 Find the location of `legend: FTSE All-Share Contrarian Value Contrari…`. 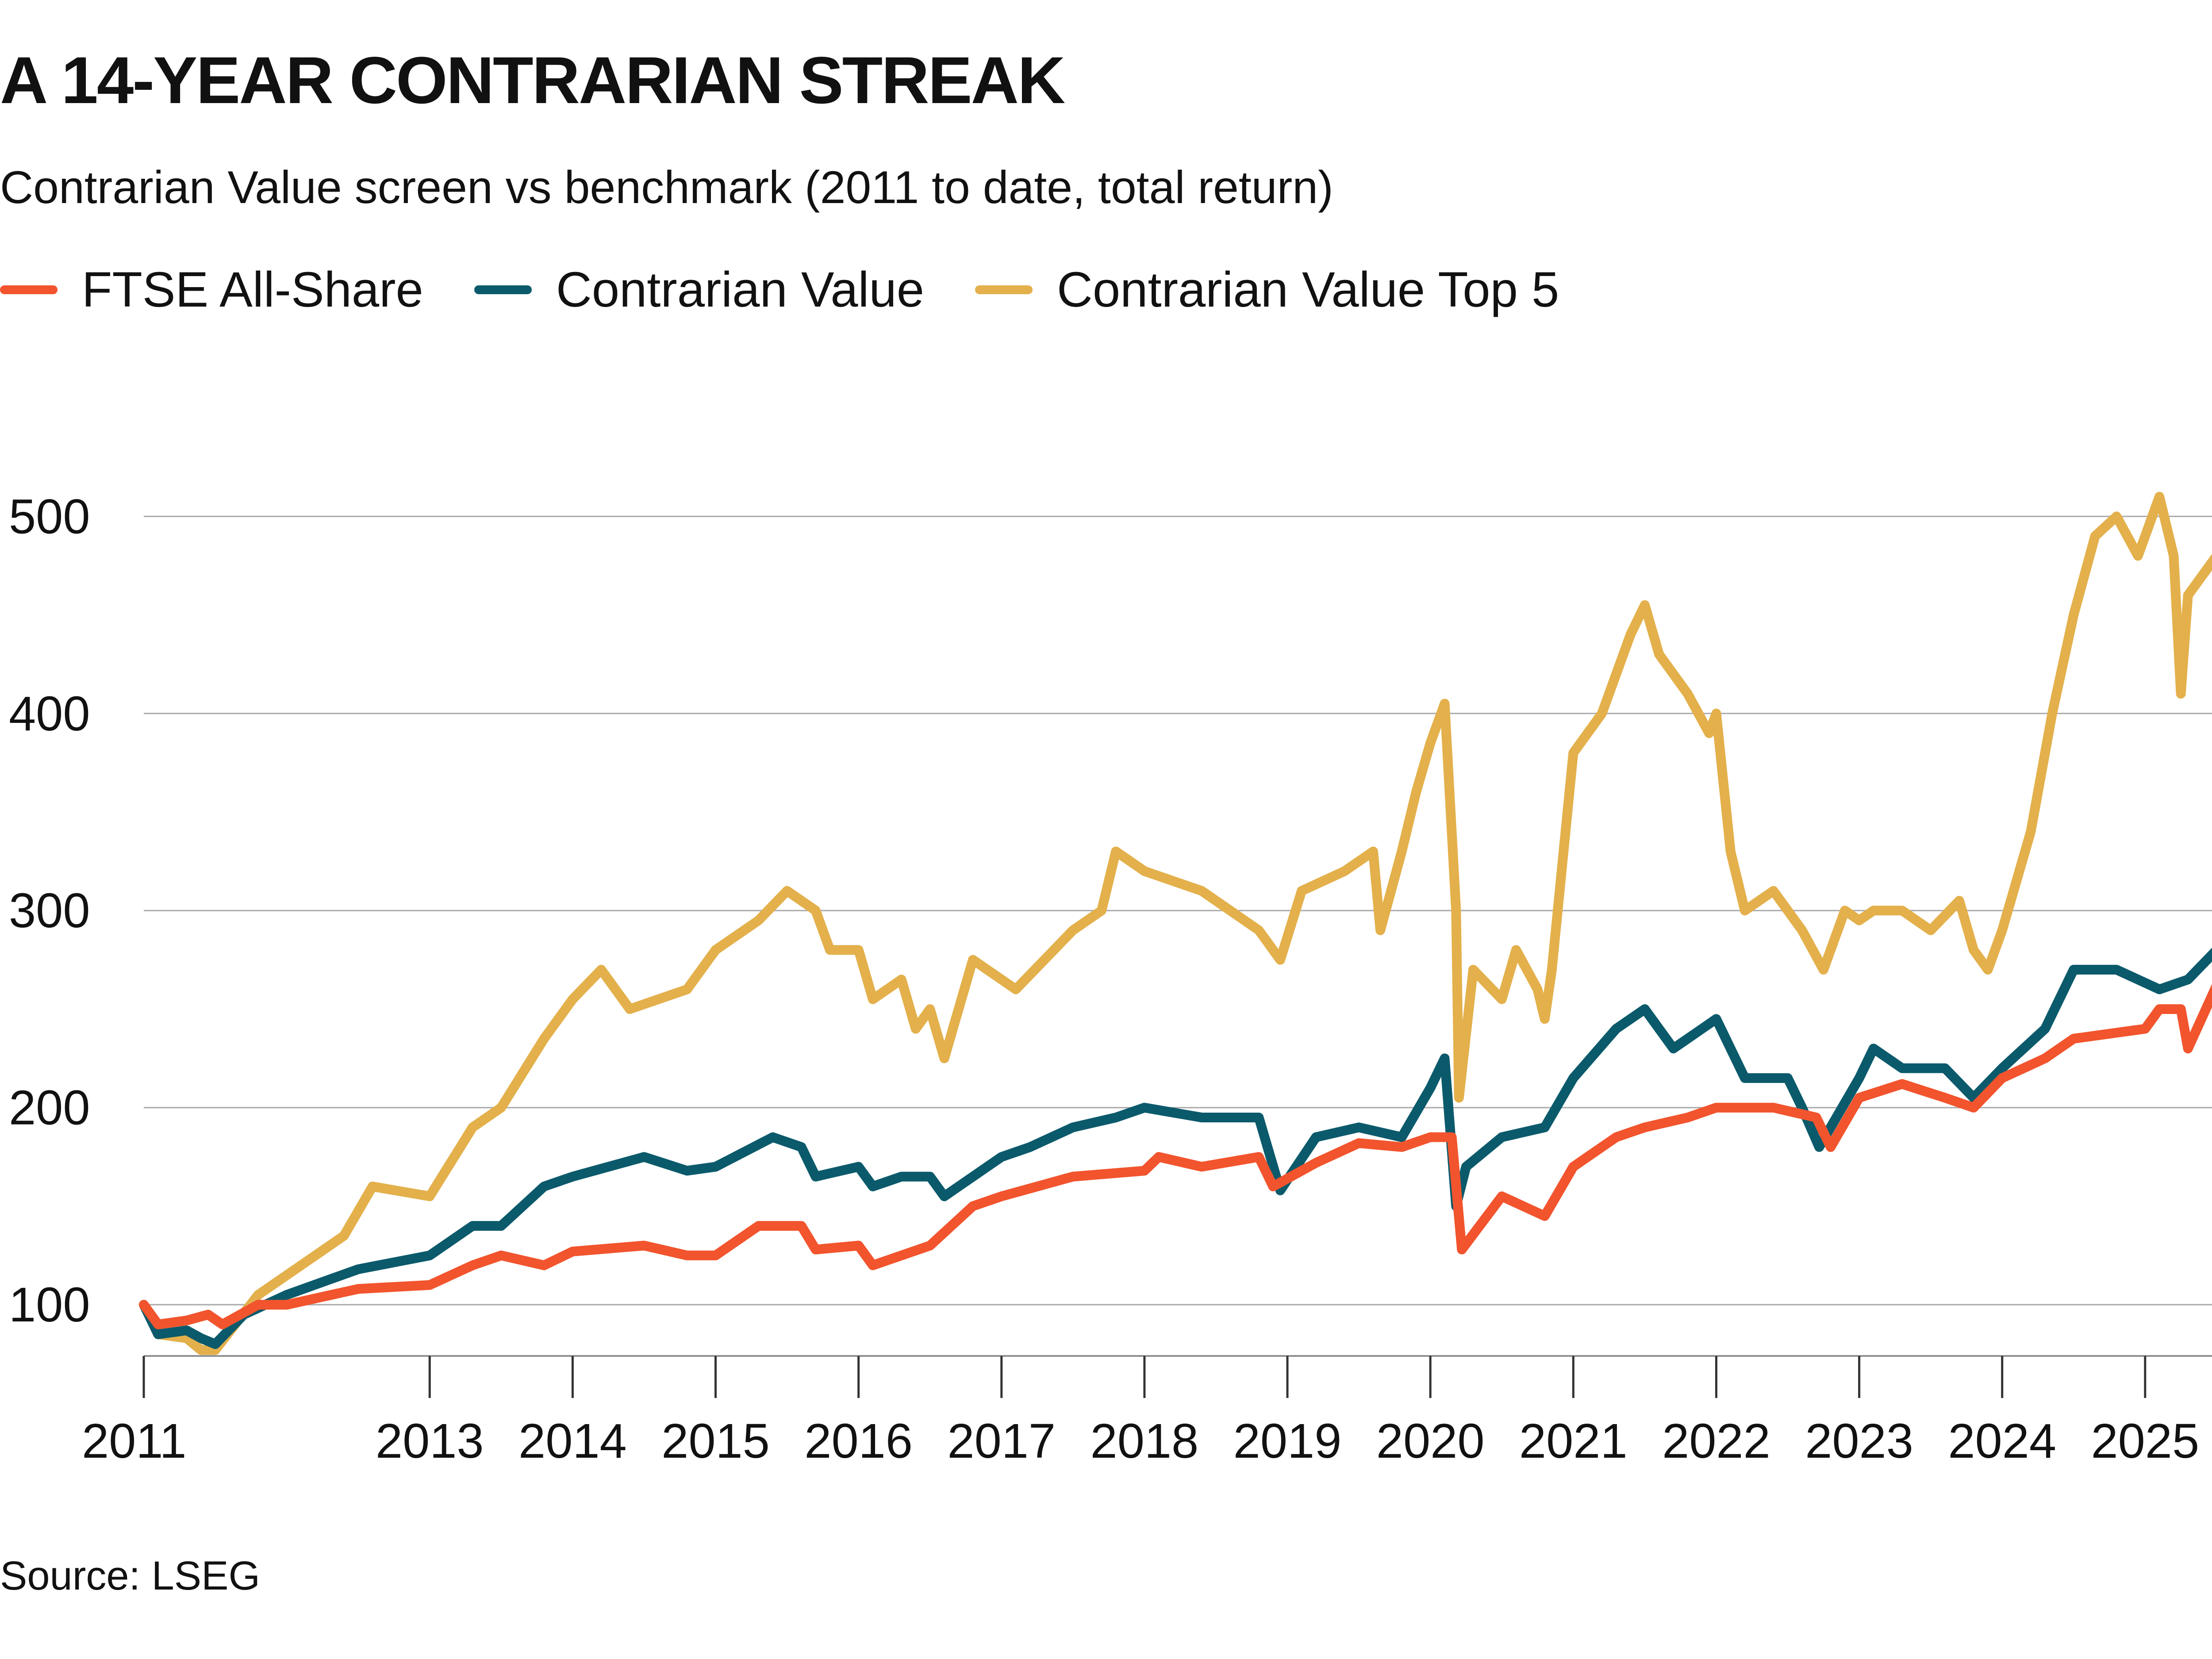

legend: FTSE All-Share Contrarian Value Contrari… is located at coordinates (805, 290).